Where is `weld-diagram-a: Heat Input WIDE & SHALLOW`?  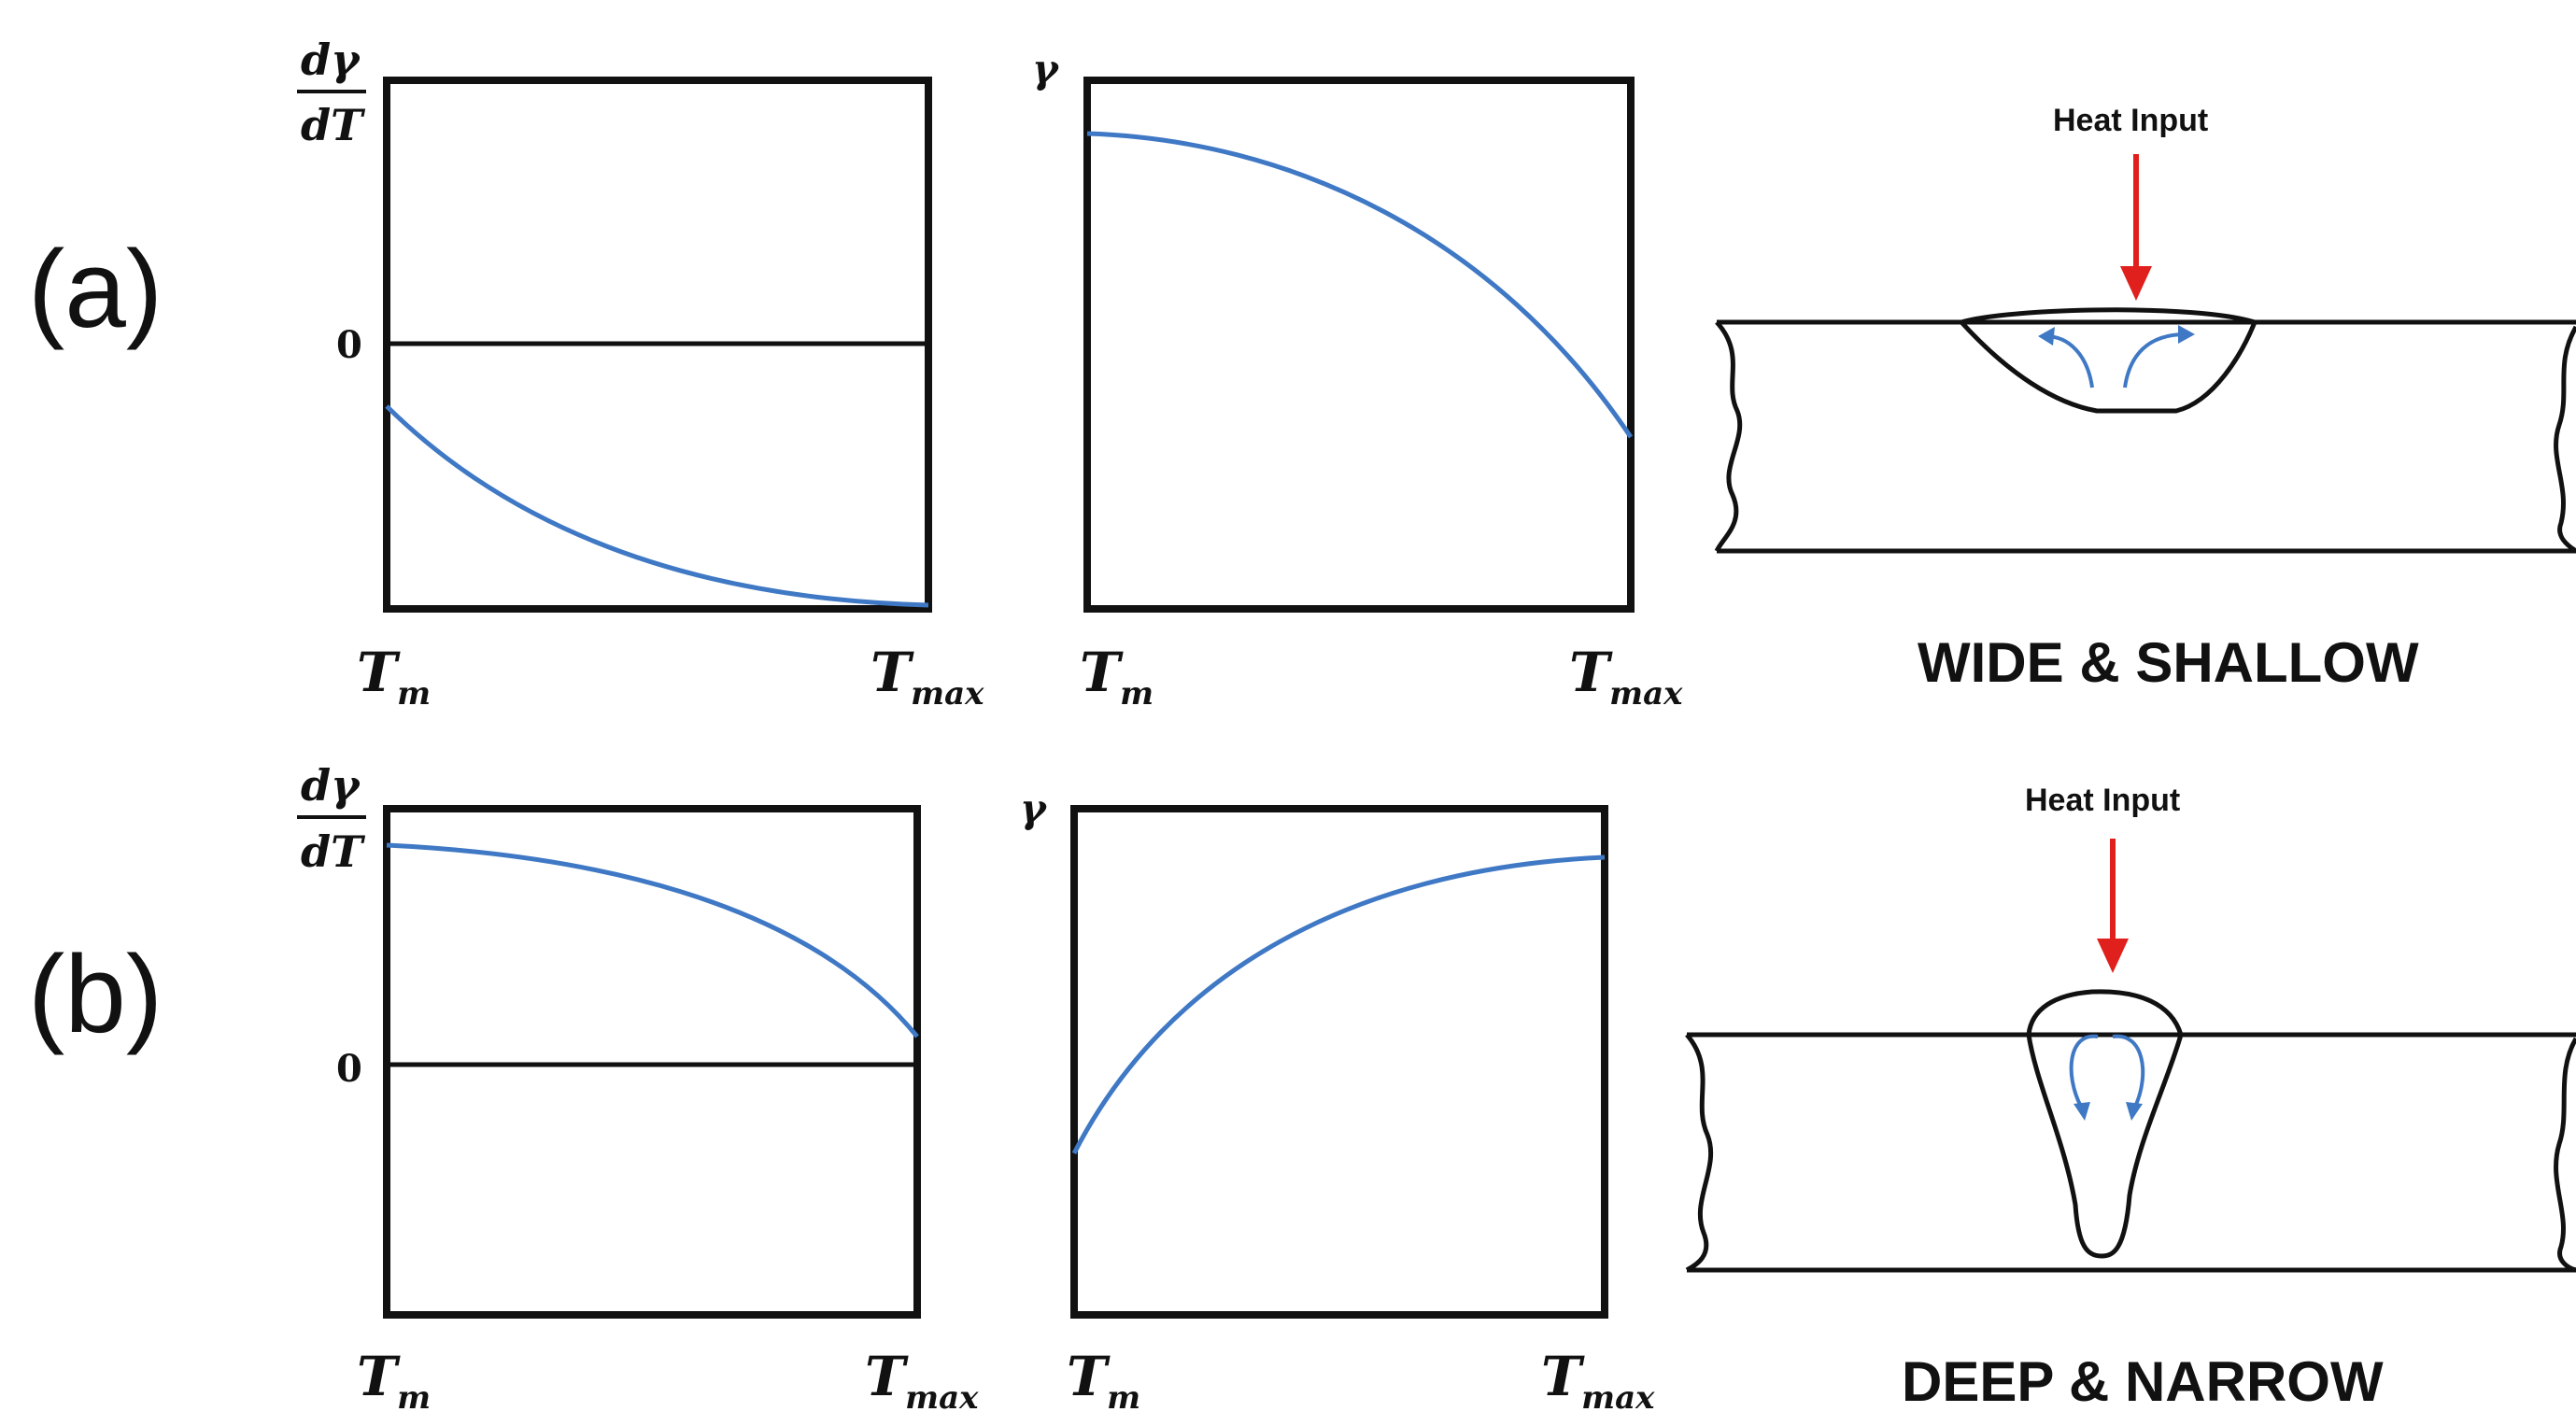 weld-diagram-a: Heat Input WIDE & SHALLOW is located at coordinates (2145, 398).